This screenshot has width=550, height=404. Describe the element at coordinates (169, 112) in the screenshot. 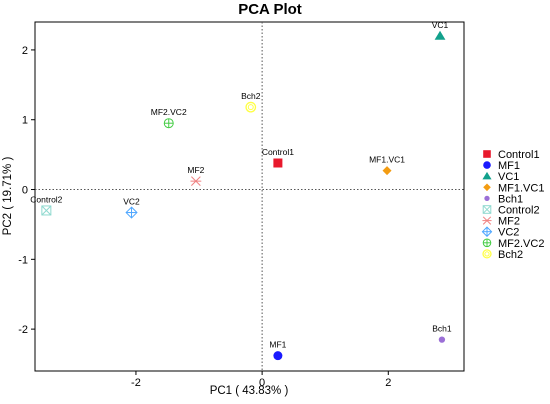

I see `point-label: MF2.VC2` at that location.